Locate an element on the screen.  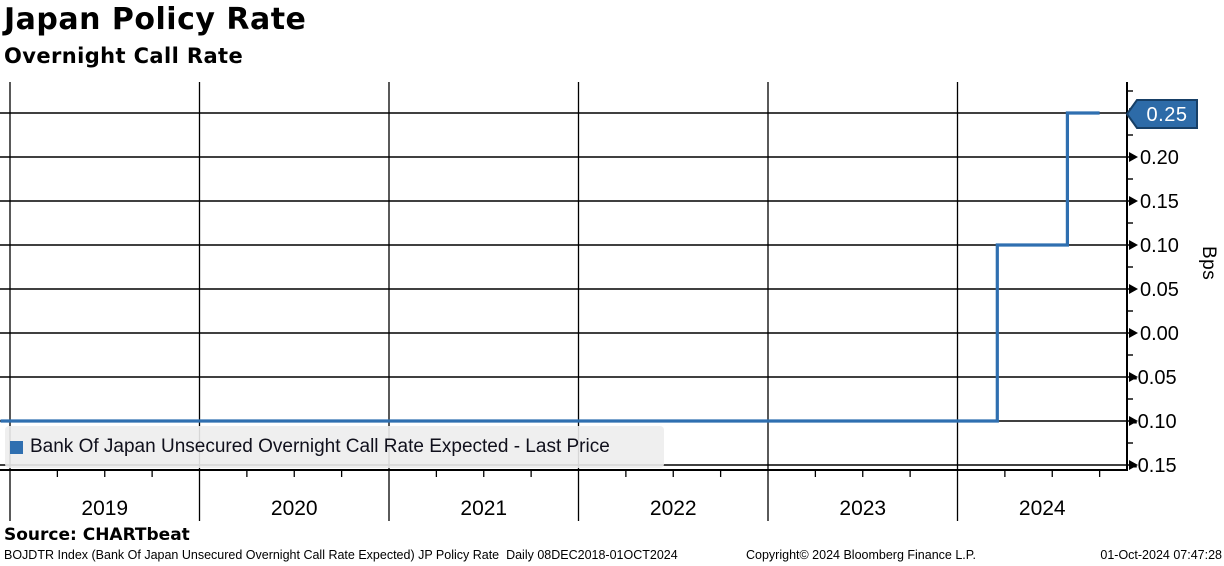
y-tick-label: -0.05 is located at coordinates (1154, 378).